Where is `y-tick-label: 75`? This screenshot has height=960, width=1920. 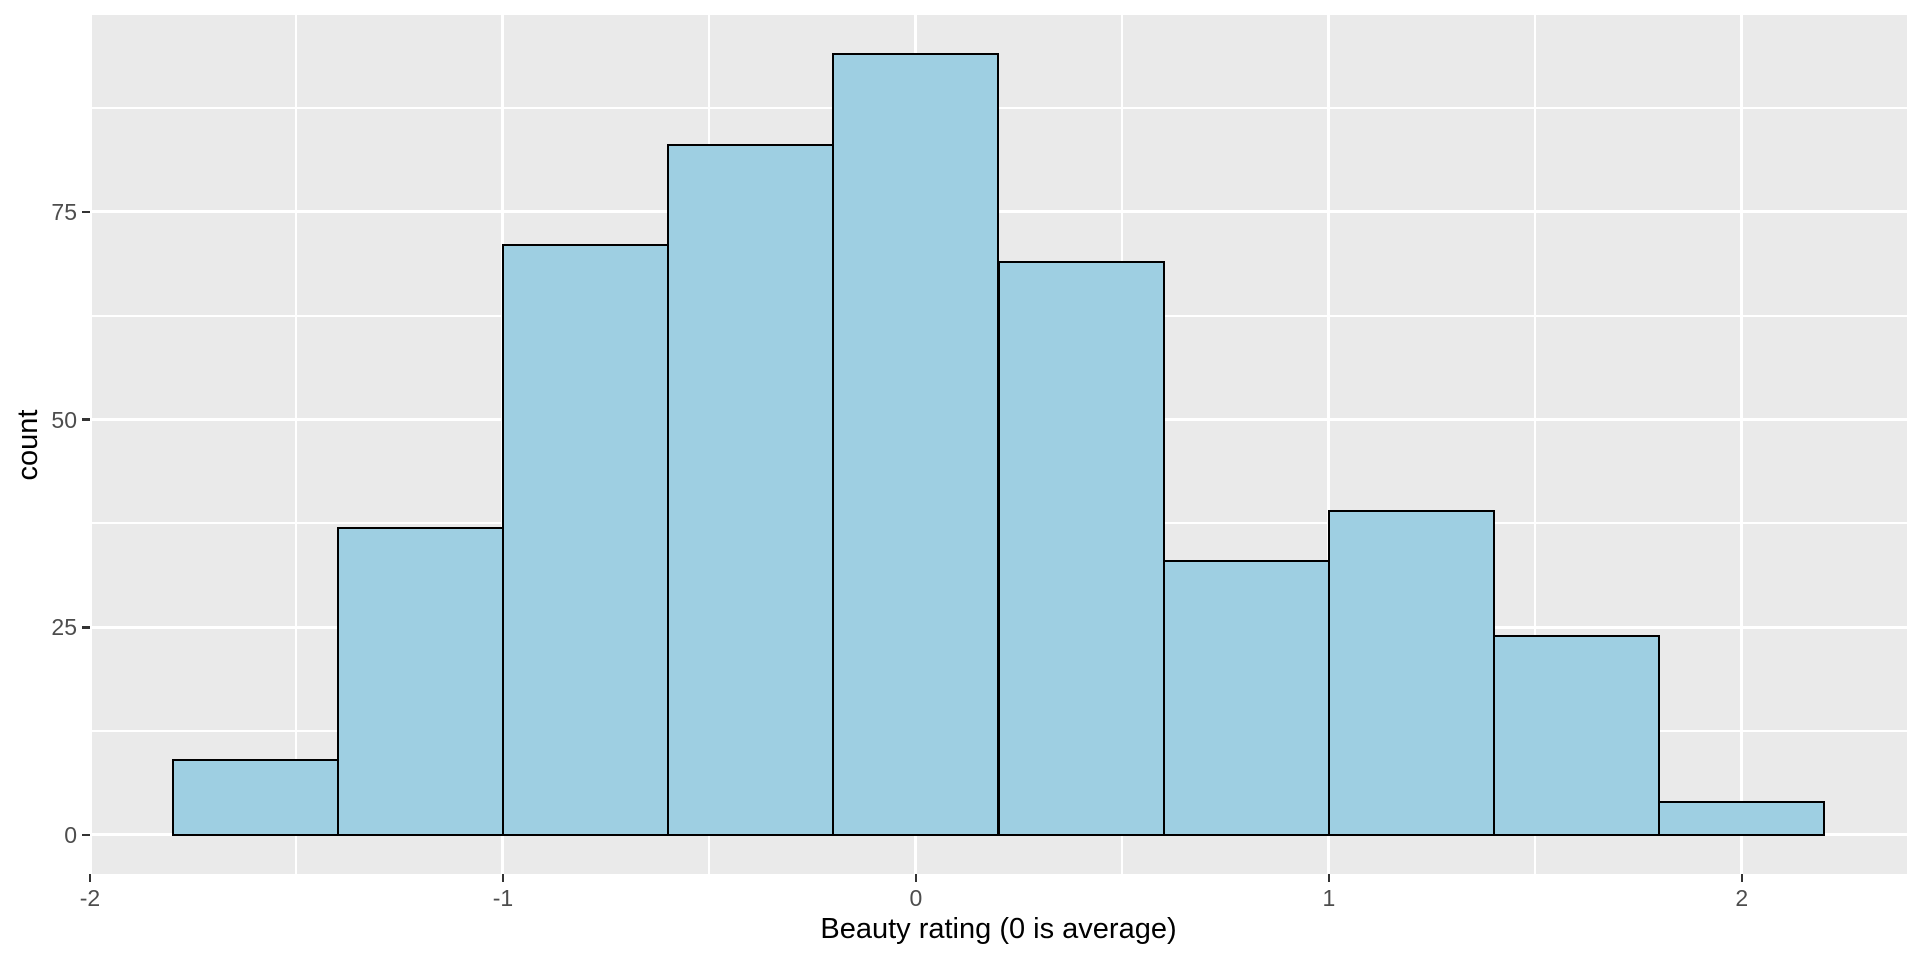
y-tick-label: 75 is located at coordinates (64, 211).